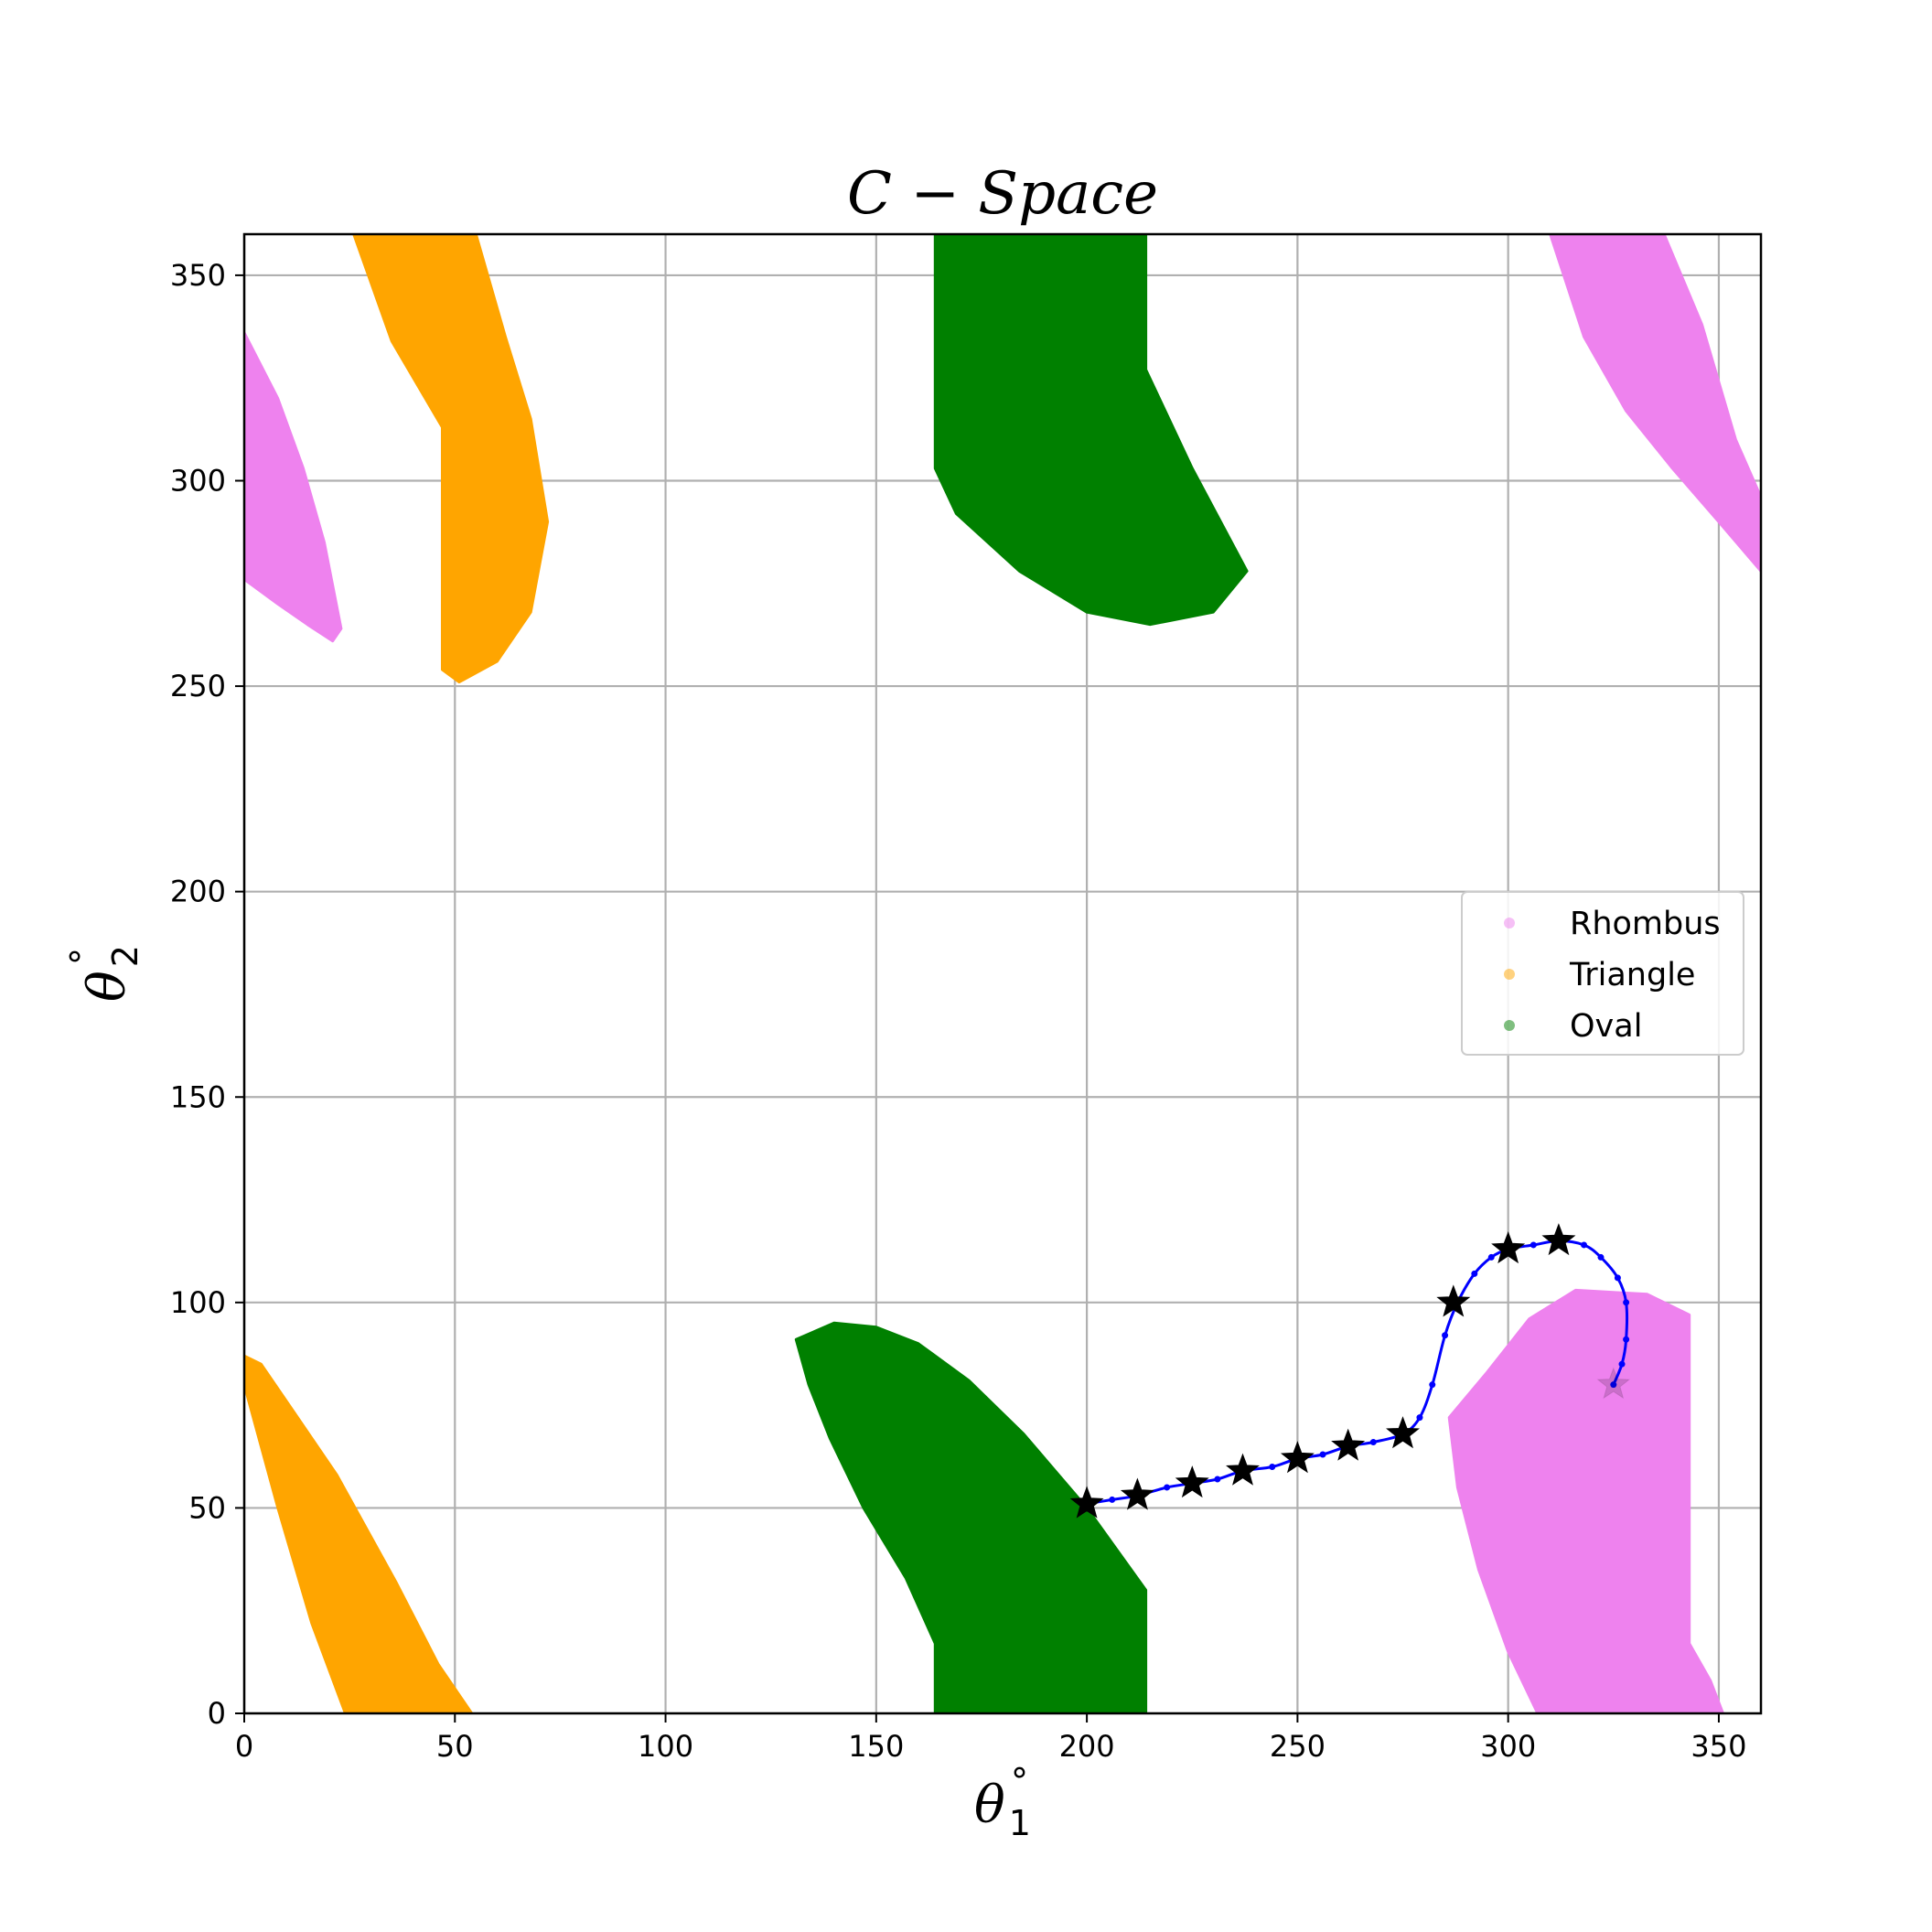 The image size is (1932, 1932). I want to click on y-tick-label-100: 100, so click(198, 1302).